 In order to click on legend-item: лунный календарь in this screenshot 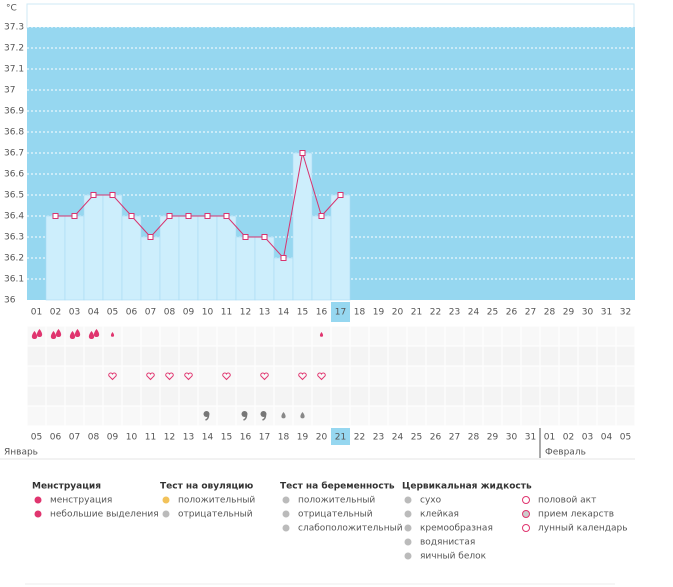, I will do `click(583, 529)`.